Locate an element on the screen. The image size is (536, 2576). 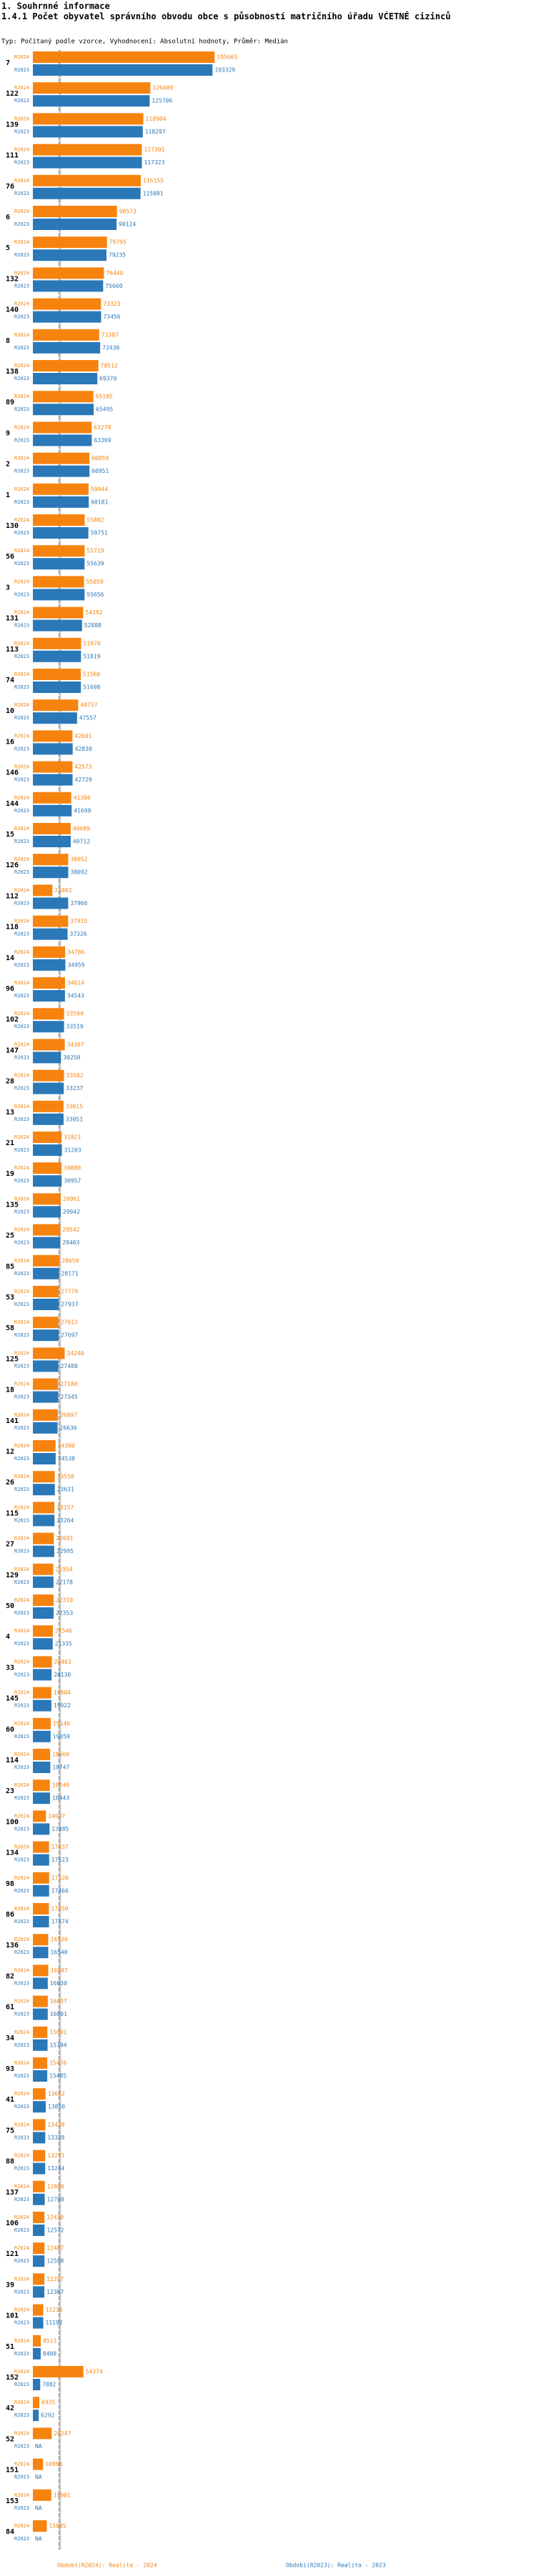
value-label: 55656 is located at coordinates (95, 594).